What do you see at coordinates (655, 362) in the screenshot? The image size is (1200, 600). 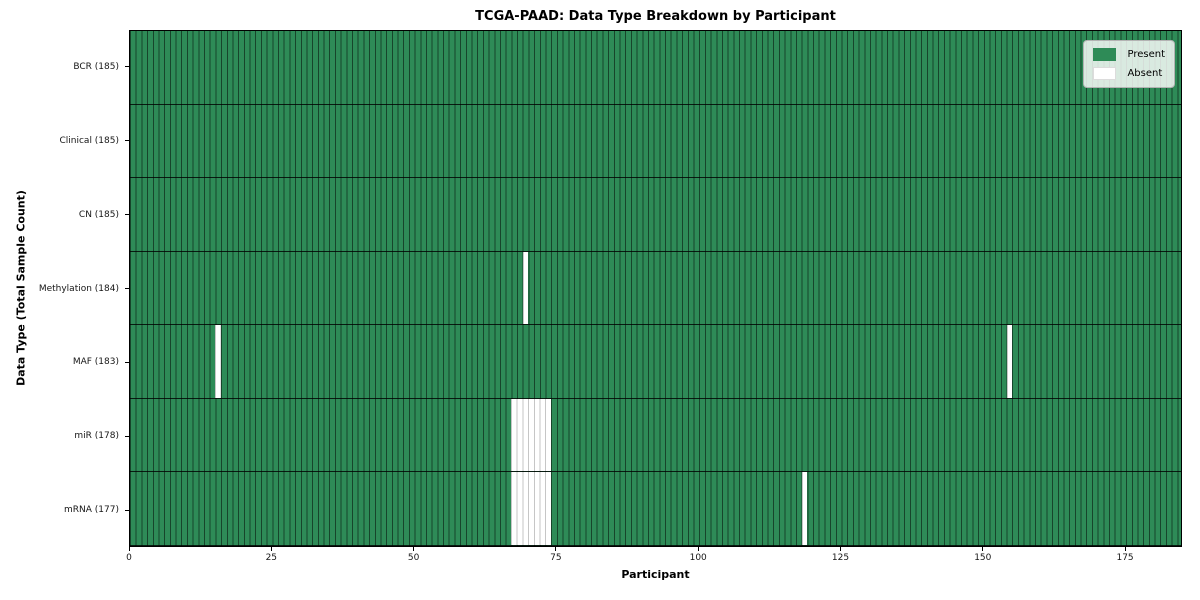 I see `row-MAF` at bounding box center [655, 362].